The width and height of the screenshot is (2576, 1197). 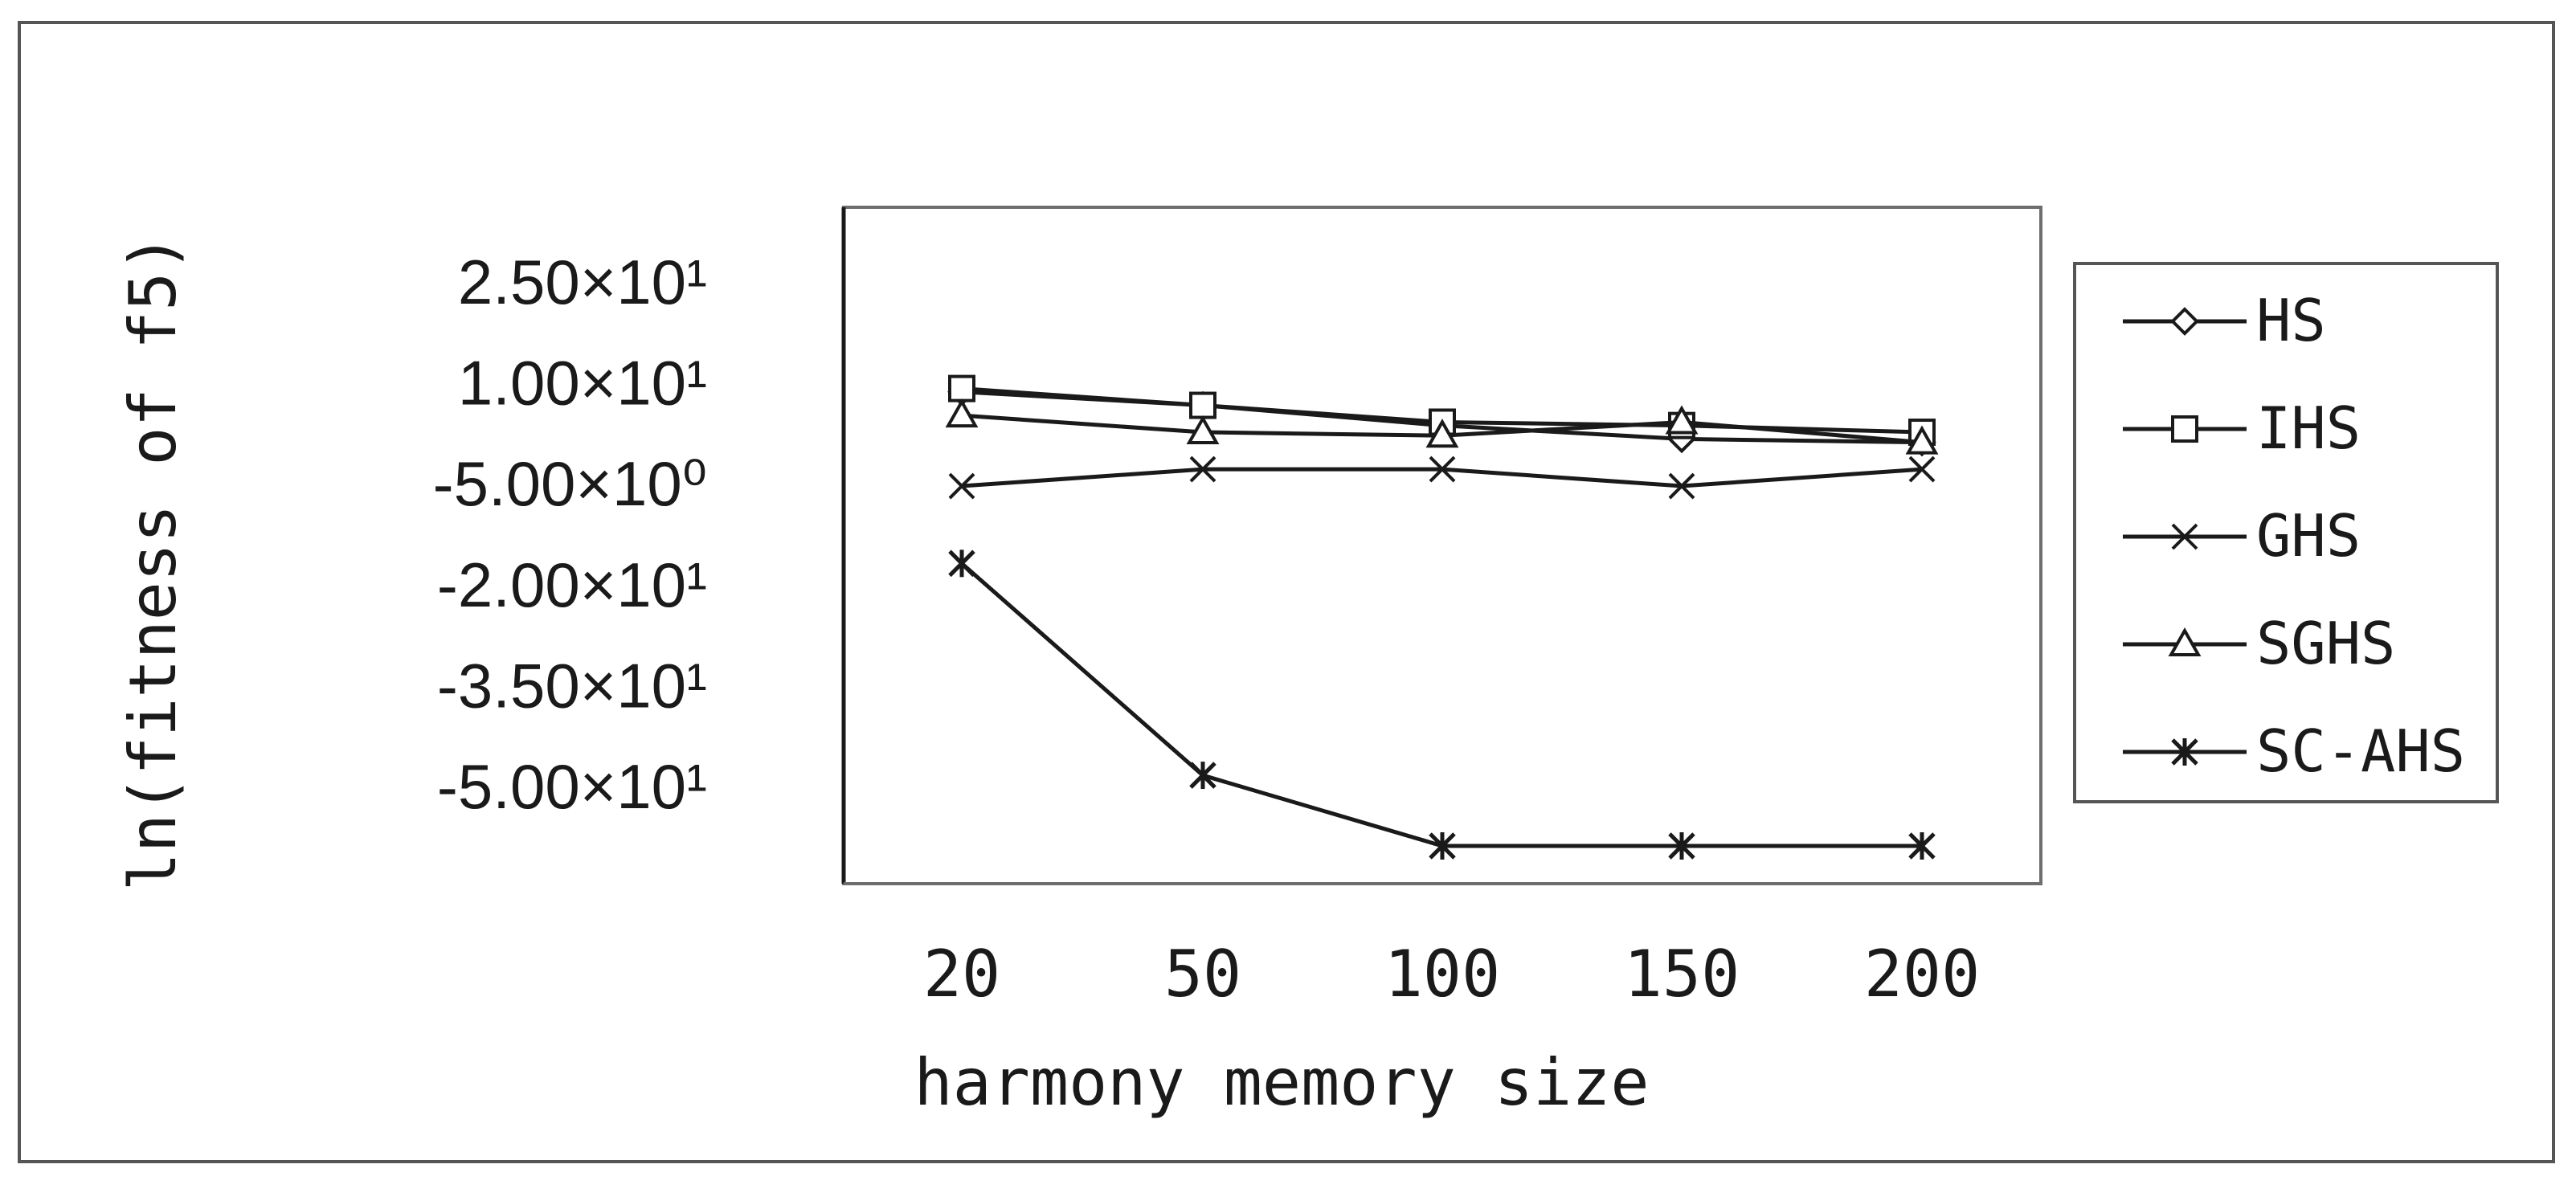 What do you see at coordinates (962, 974) in the screenshot?
I see `x-tick-label: 20` at bounding box center [962, 974].